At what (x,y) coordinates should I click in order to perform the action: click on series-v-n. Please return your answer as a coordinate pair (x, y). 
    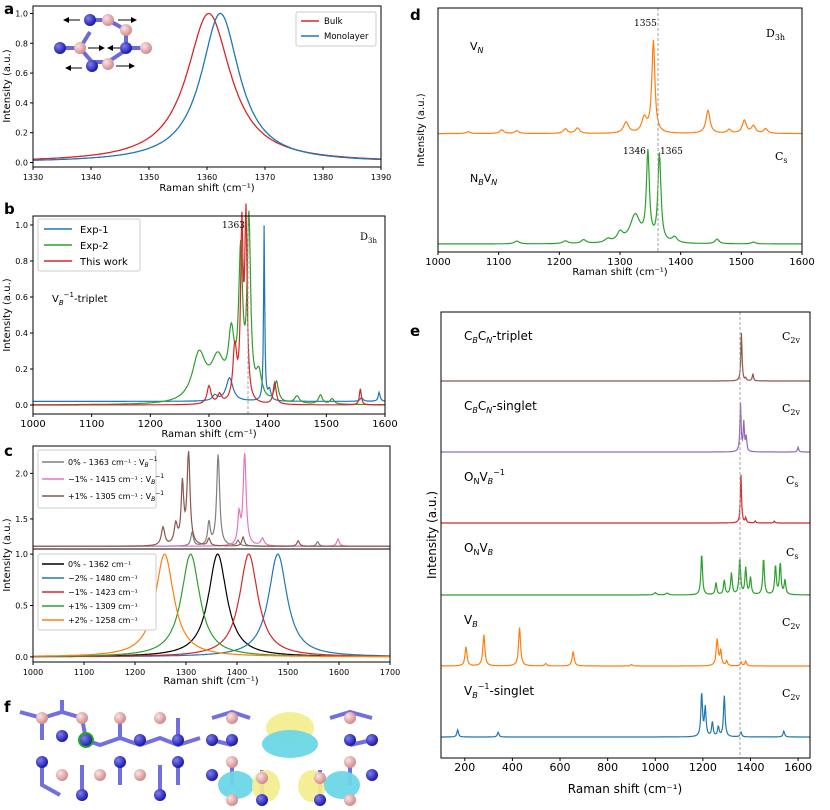
    Looking at the image, I should click on (620, 87).